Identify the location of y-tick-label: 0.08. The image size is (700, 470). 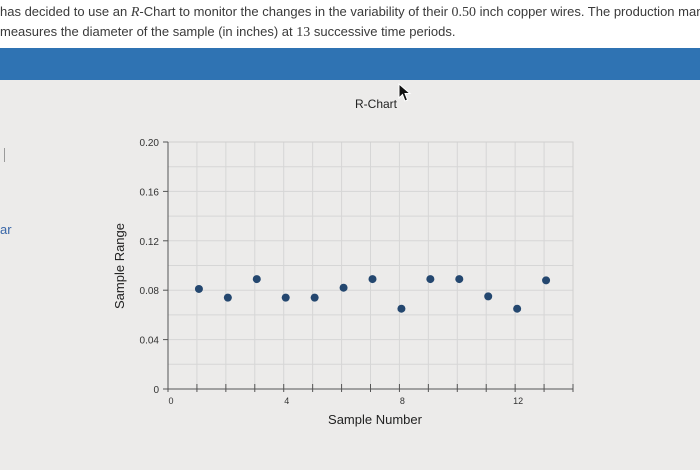
(150, 291).